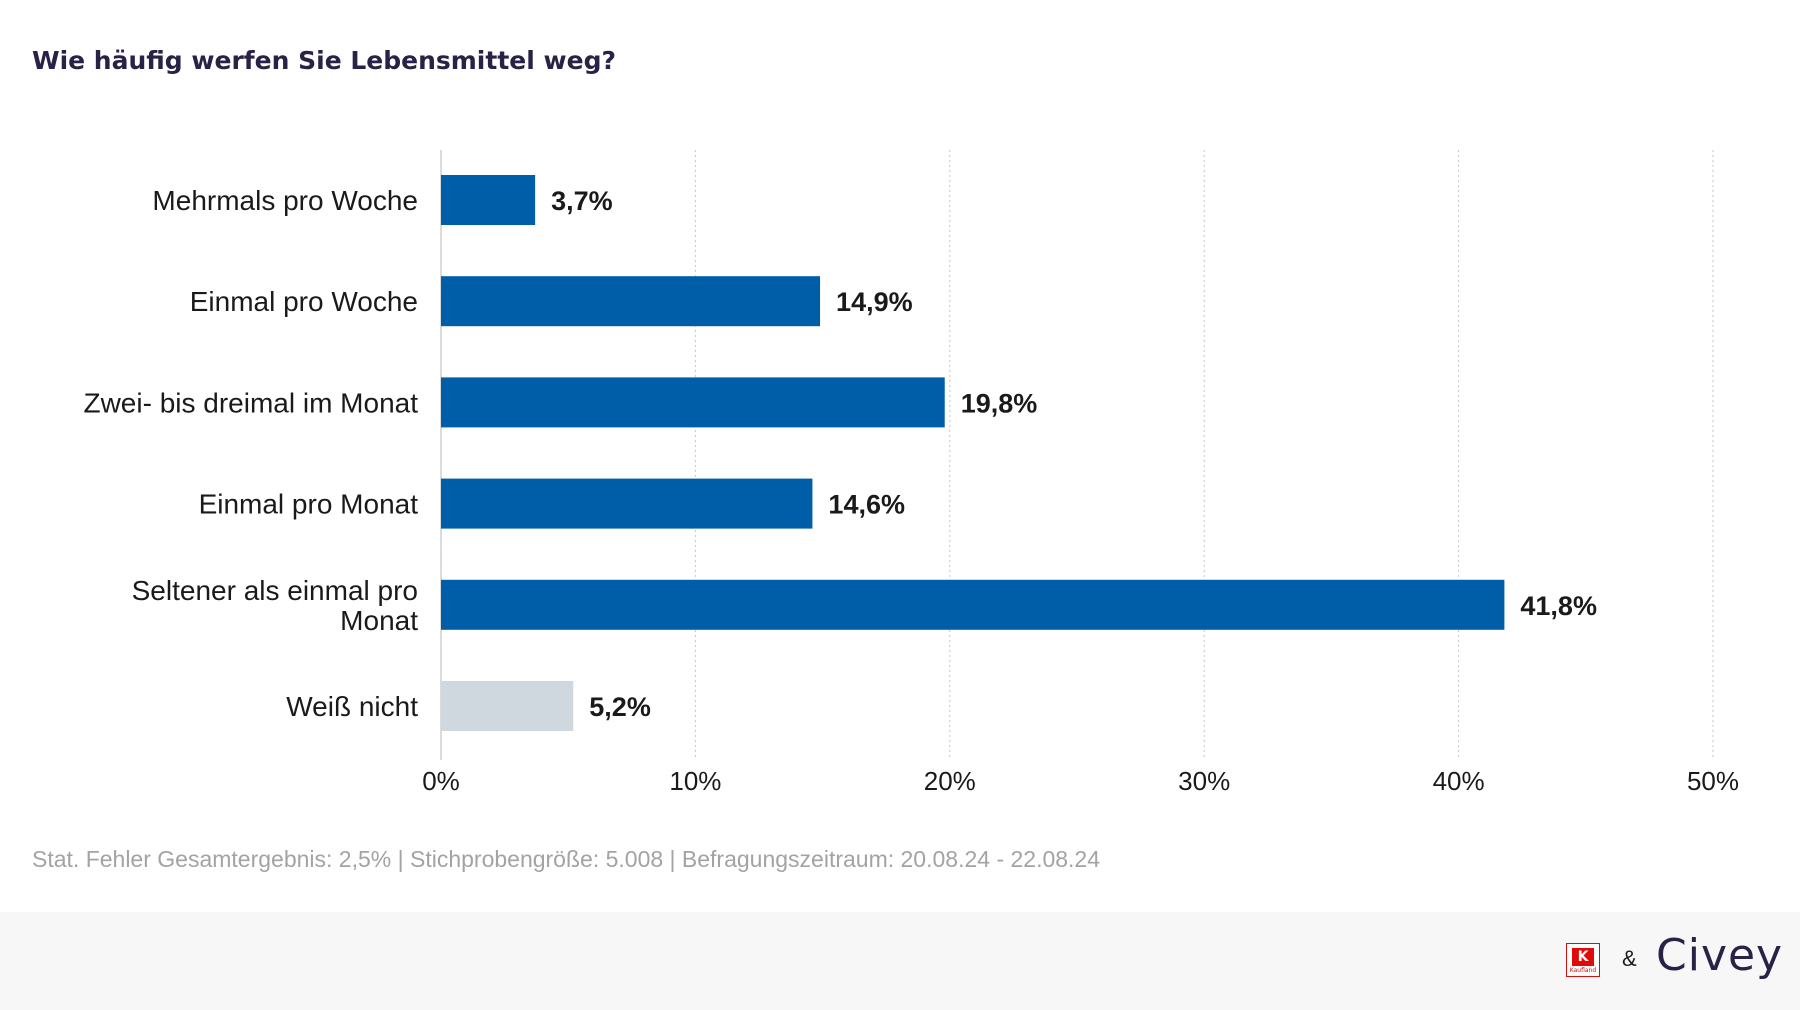  Describe the element at coordinates (582, 201) in the screenshot. I see `value-label: 3,7%` at that location.